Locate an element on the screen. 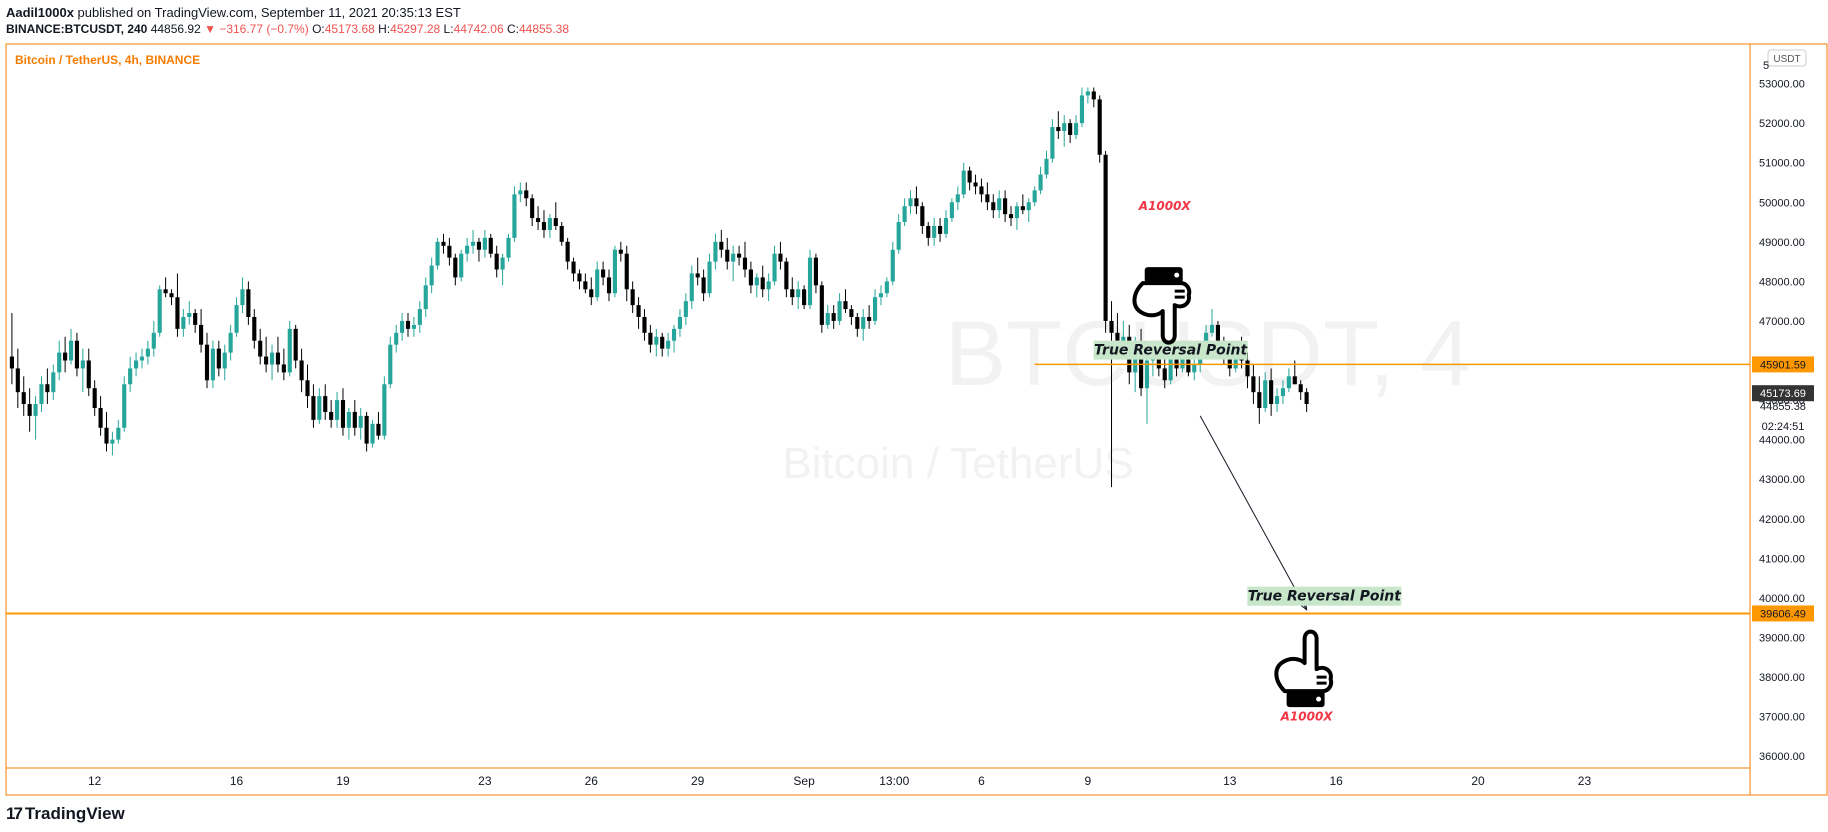  current-price-label: 02:24:51 is located at coordinates (1783, 427).